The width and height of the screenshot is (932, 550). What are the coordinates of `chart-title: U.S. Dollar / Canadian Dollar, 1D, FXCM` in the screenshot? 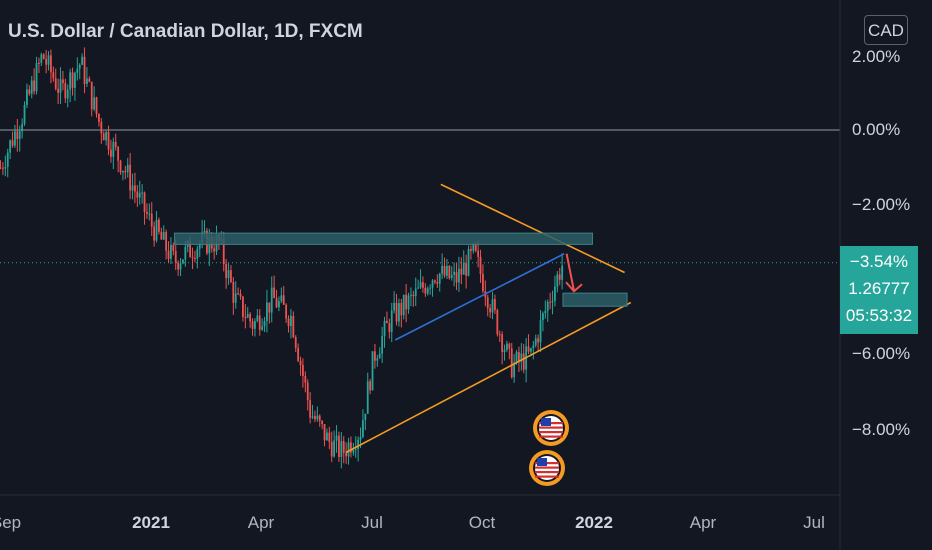 It's located at (185, 31).